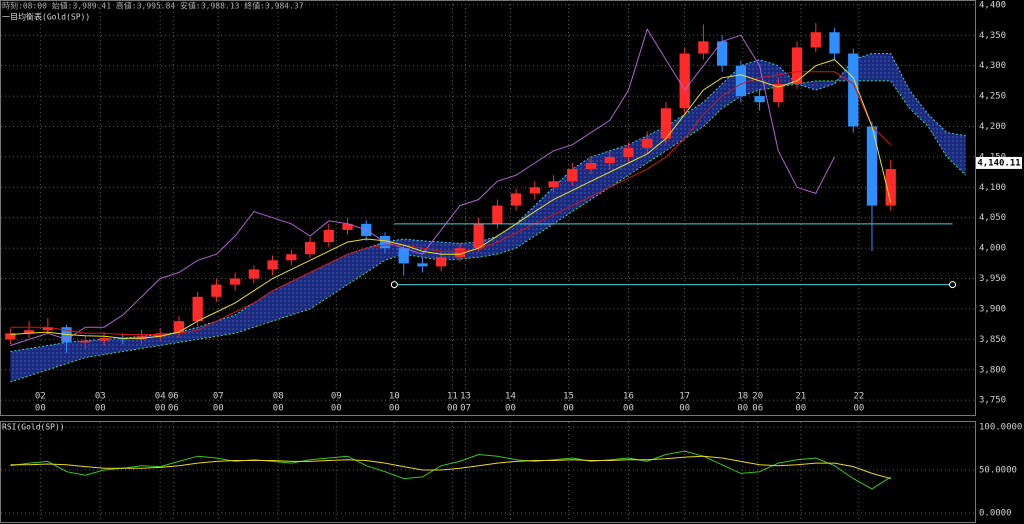 Image resolution: width=1024 pixels, height=524 pixels. Describe the element at coordinates (757, 397) in the screenshot. I see `x-tick-label: 20` at that location.